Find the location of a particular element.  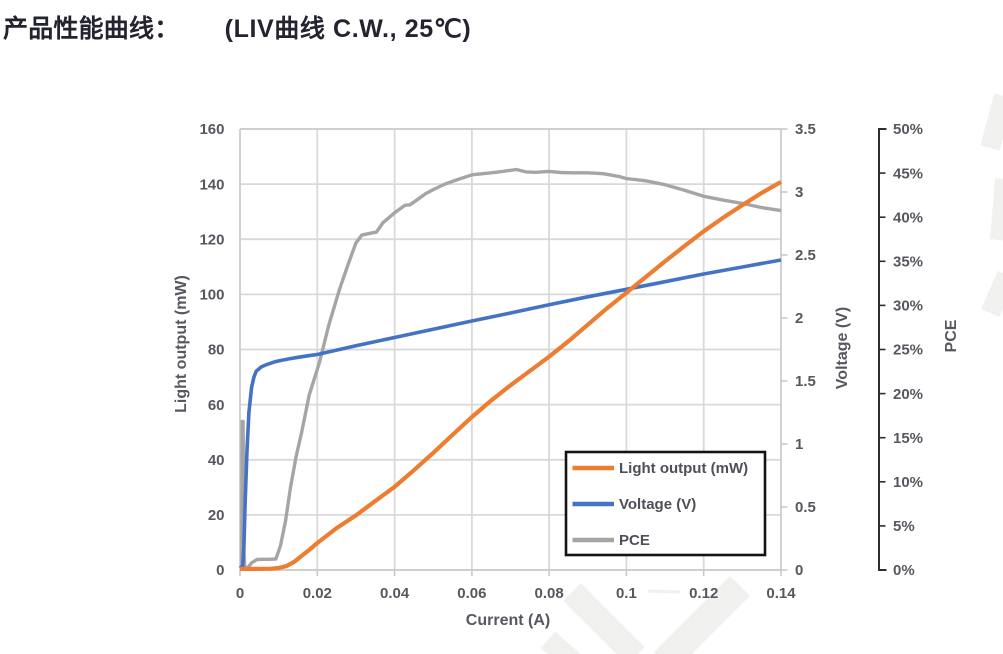

svg-text: 140 is located at coordinates (211, 184).